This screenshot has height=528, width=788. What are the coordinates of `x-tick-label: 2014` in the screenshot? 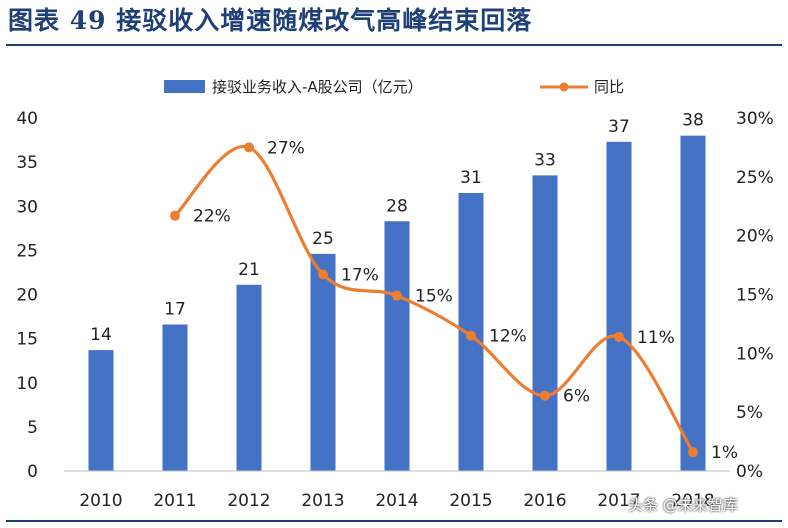 It's located at (396, 501).